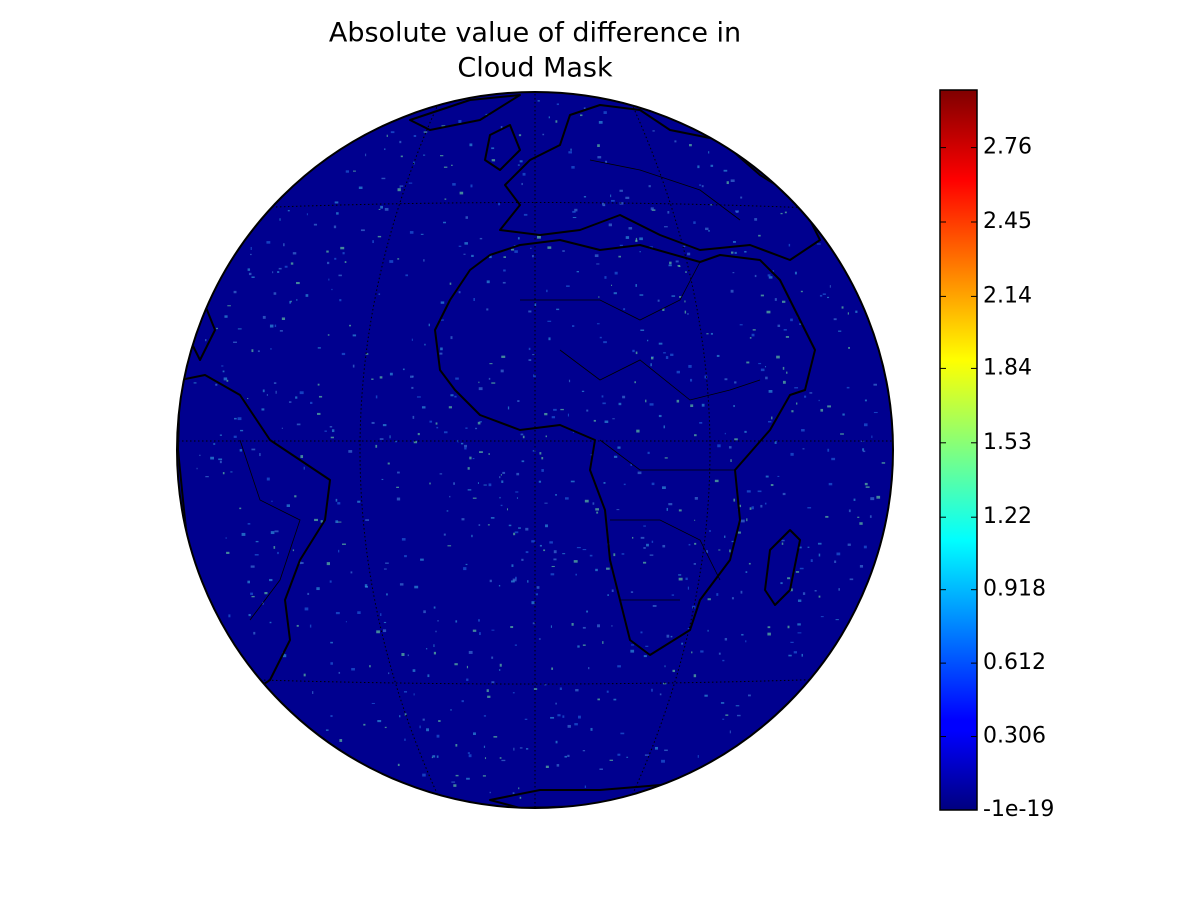  Describe the element at coordinates (535, 68) in the screenshot. I see `title-line: Cloud Mask` at that location.